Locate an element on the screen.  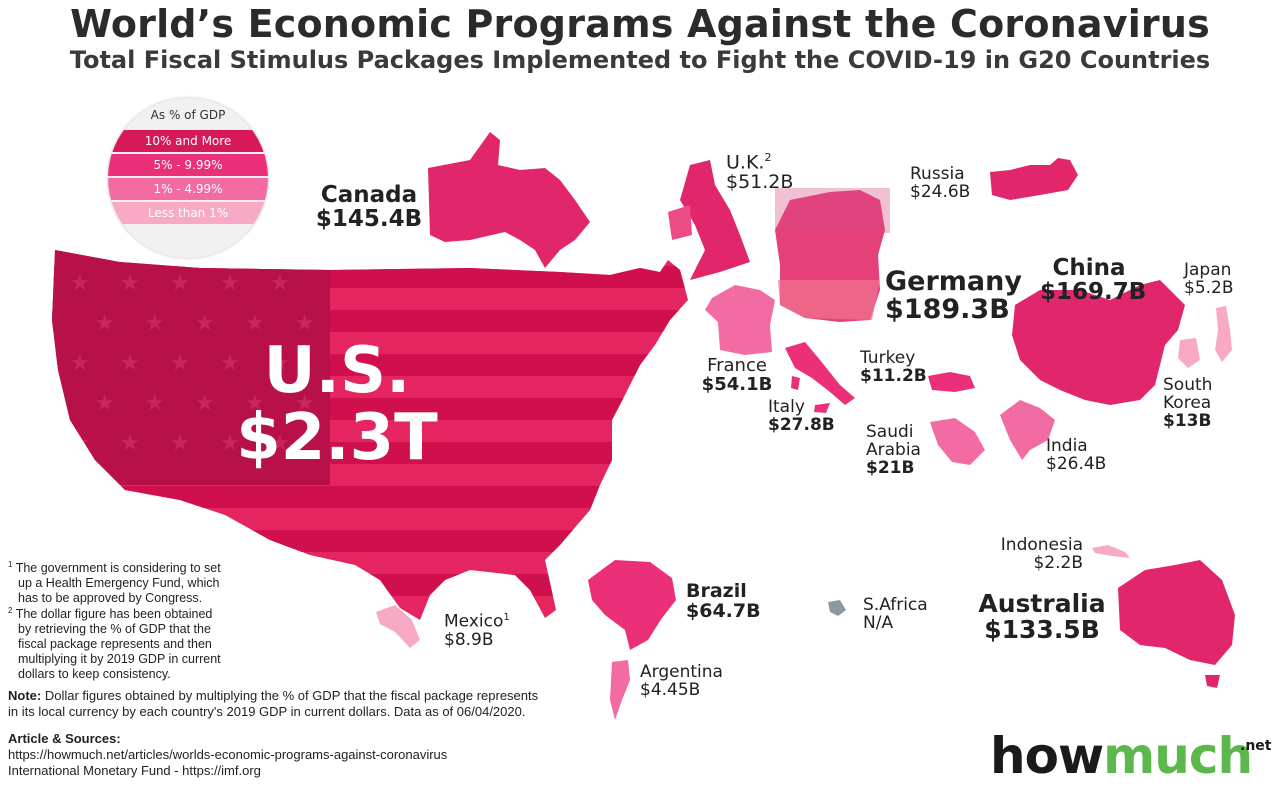
australia-value: $133.5B is located at coordinates (1042, 630).